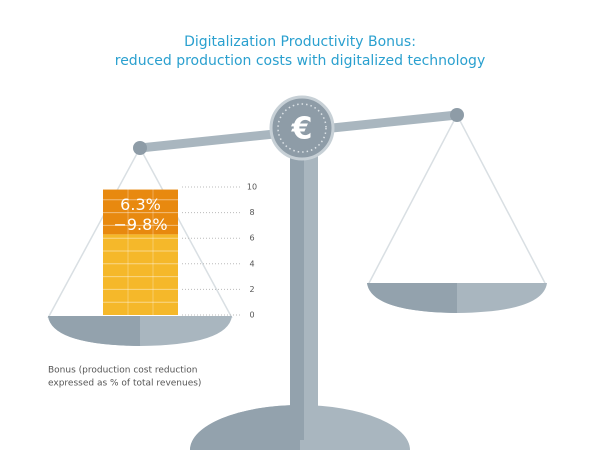 This screenshot has height=450, width=600. Describe the element at coordinates (251, 315) in the screenshot. I see `y-tick-label: 0` at that location.